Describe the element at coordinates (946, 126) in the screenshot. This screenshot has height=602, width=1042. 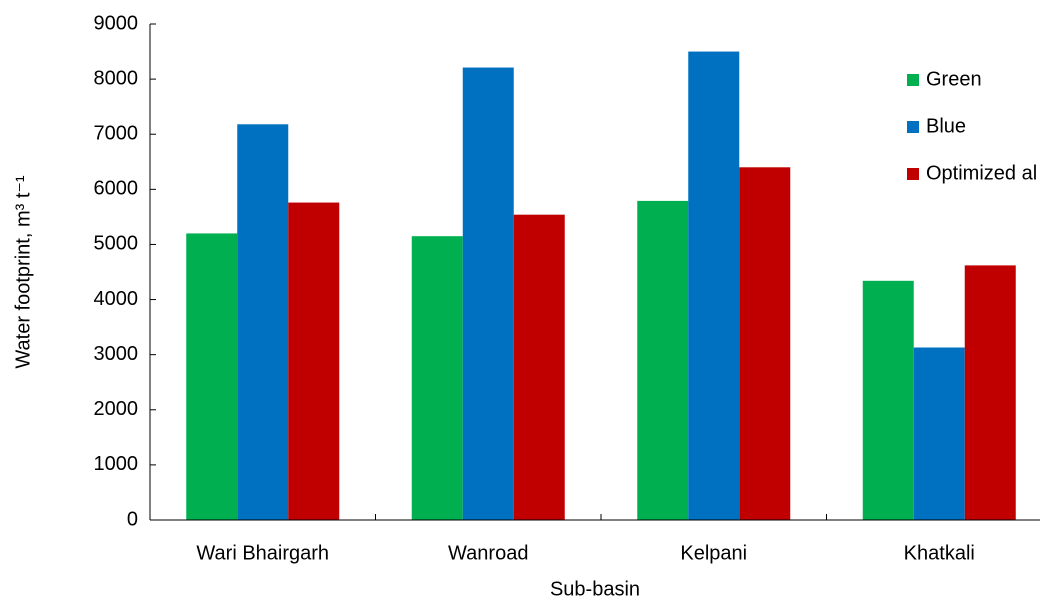
I see `legend-label: Blue` at that location.